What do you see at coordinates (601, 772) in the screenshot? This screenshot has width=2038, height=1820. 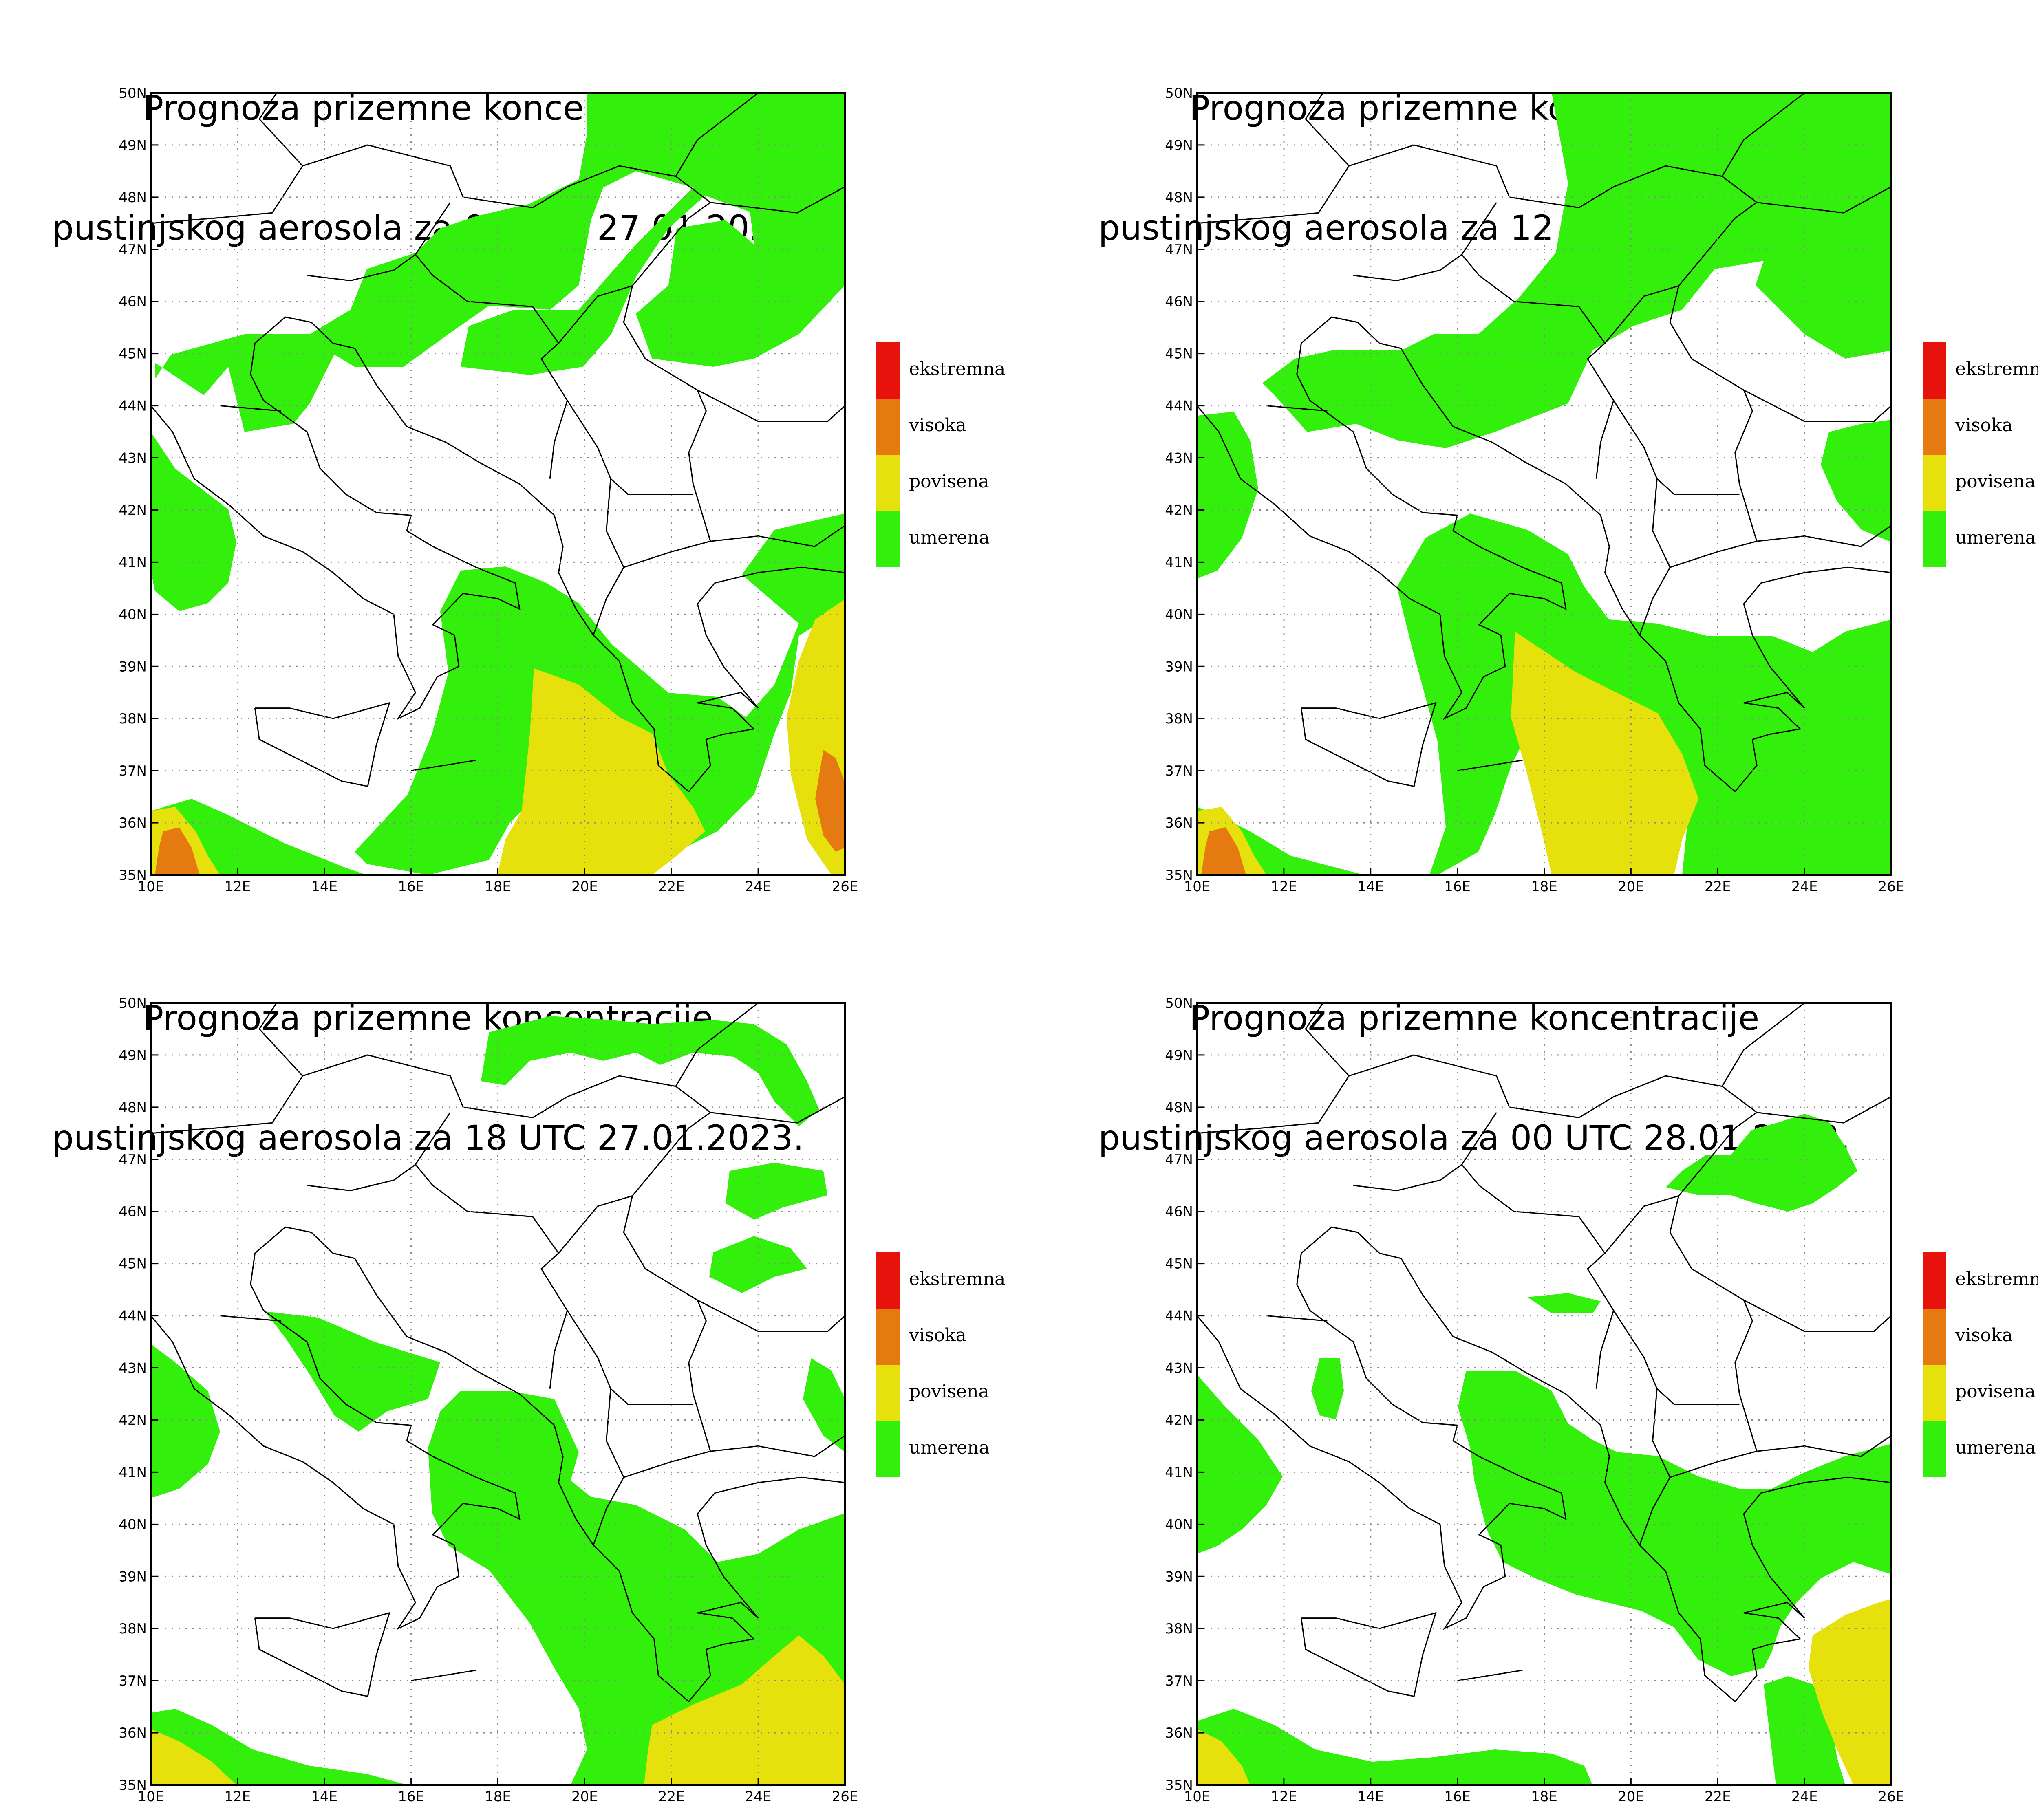 I see `povisena-region` at bounding box center [601, 772].